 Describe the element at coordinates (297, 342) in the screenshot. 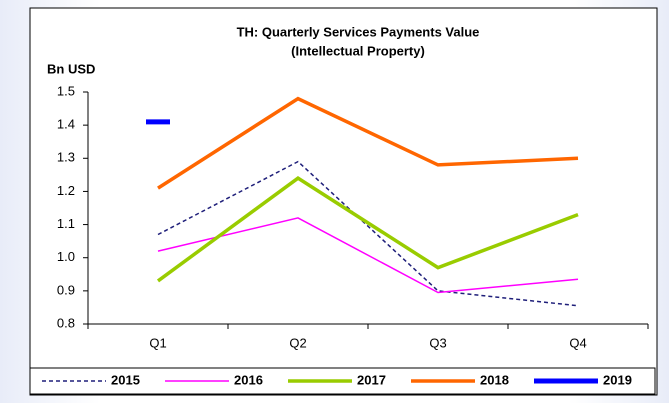

I see `x-tick-label: Q2` at that location.